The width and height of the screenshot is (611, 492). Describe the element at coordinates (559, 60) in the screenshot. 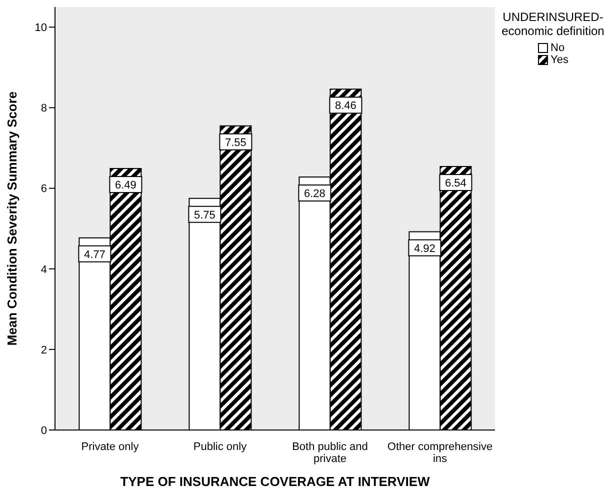

I see `legend-label: Yes` at that location.